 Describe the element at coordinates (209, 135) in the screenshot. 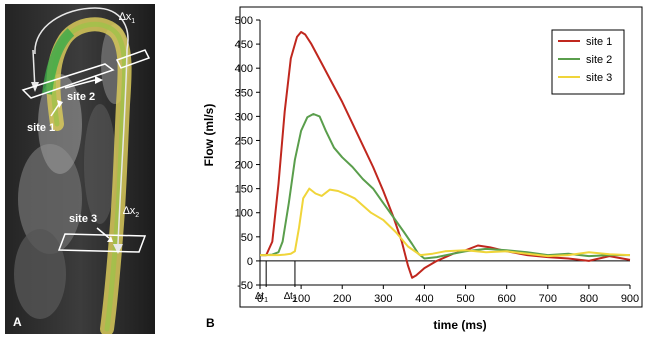

I see `y-axis-label: Flow (ml/s)` at that location.